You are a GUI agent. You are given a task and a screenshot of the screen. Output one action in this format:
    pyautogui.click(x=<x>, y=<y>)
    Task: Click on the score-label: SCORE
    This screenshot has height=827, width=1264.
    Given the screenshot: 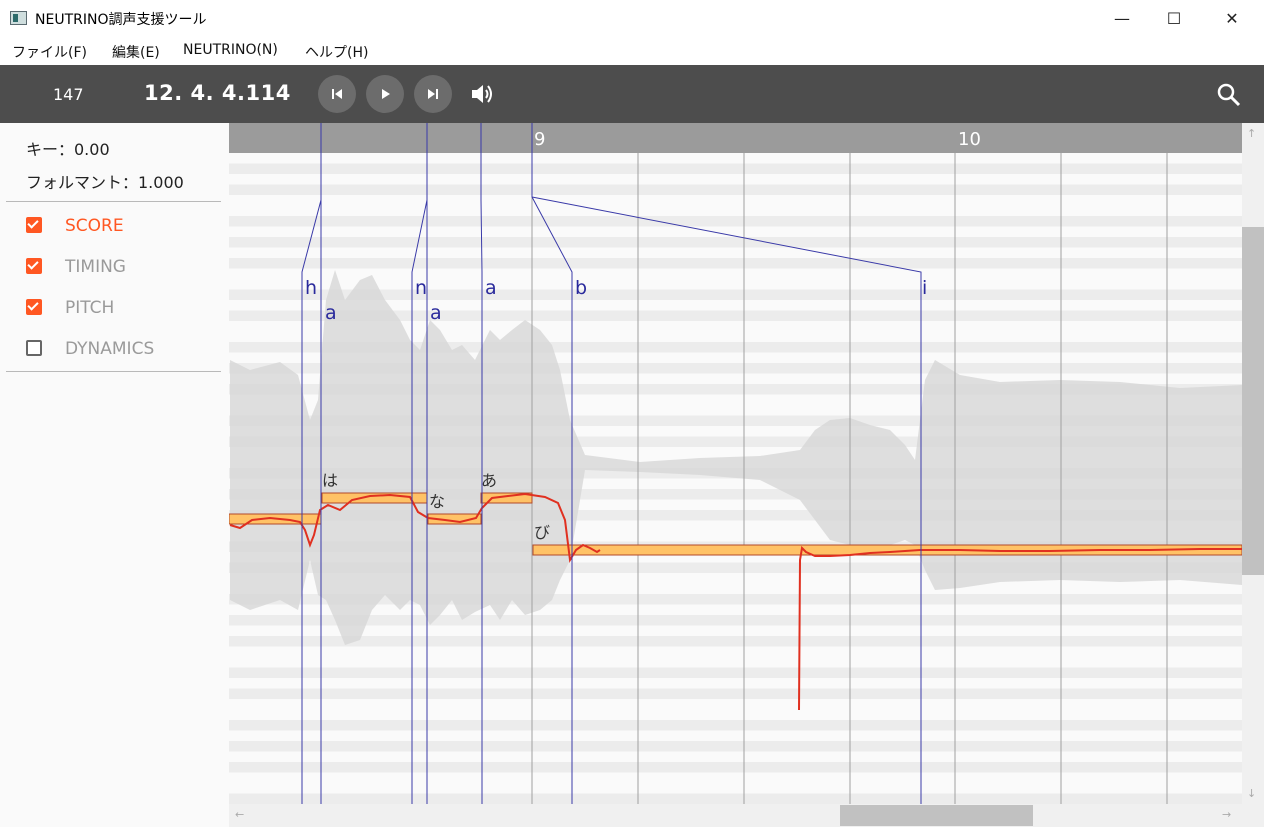 What is the action you would take?
    pyautogui.click(x=94, y=226)
    